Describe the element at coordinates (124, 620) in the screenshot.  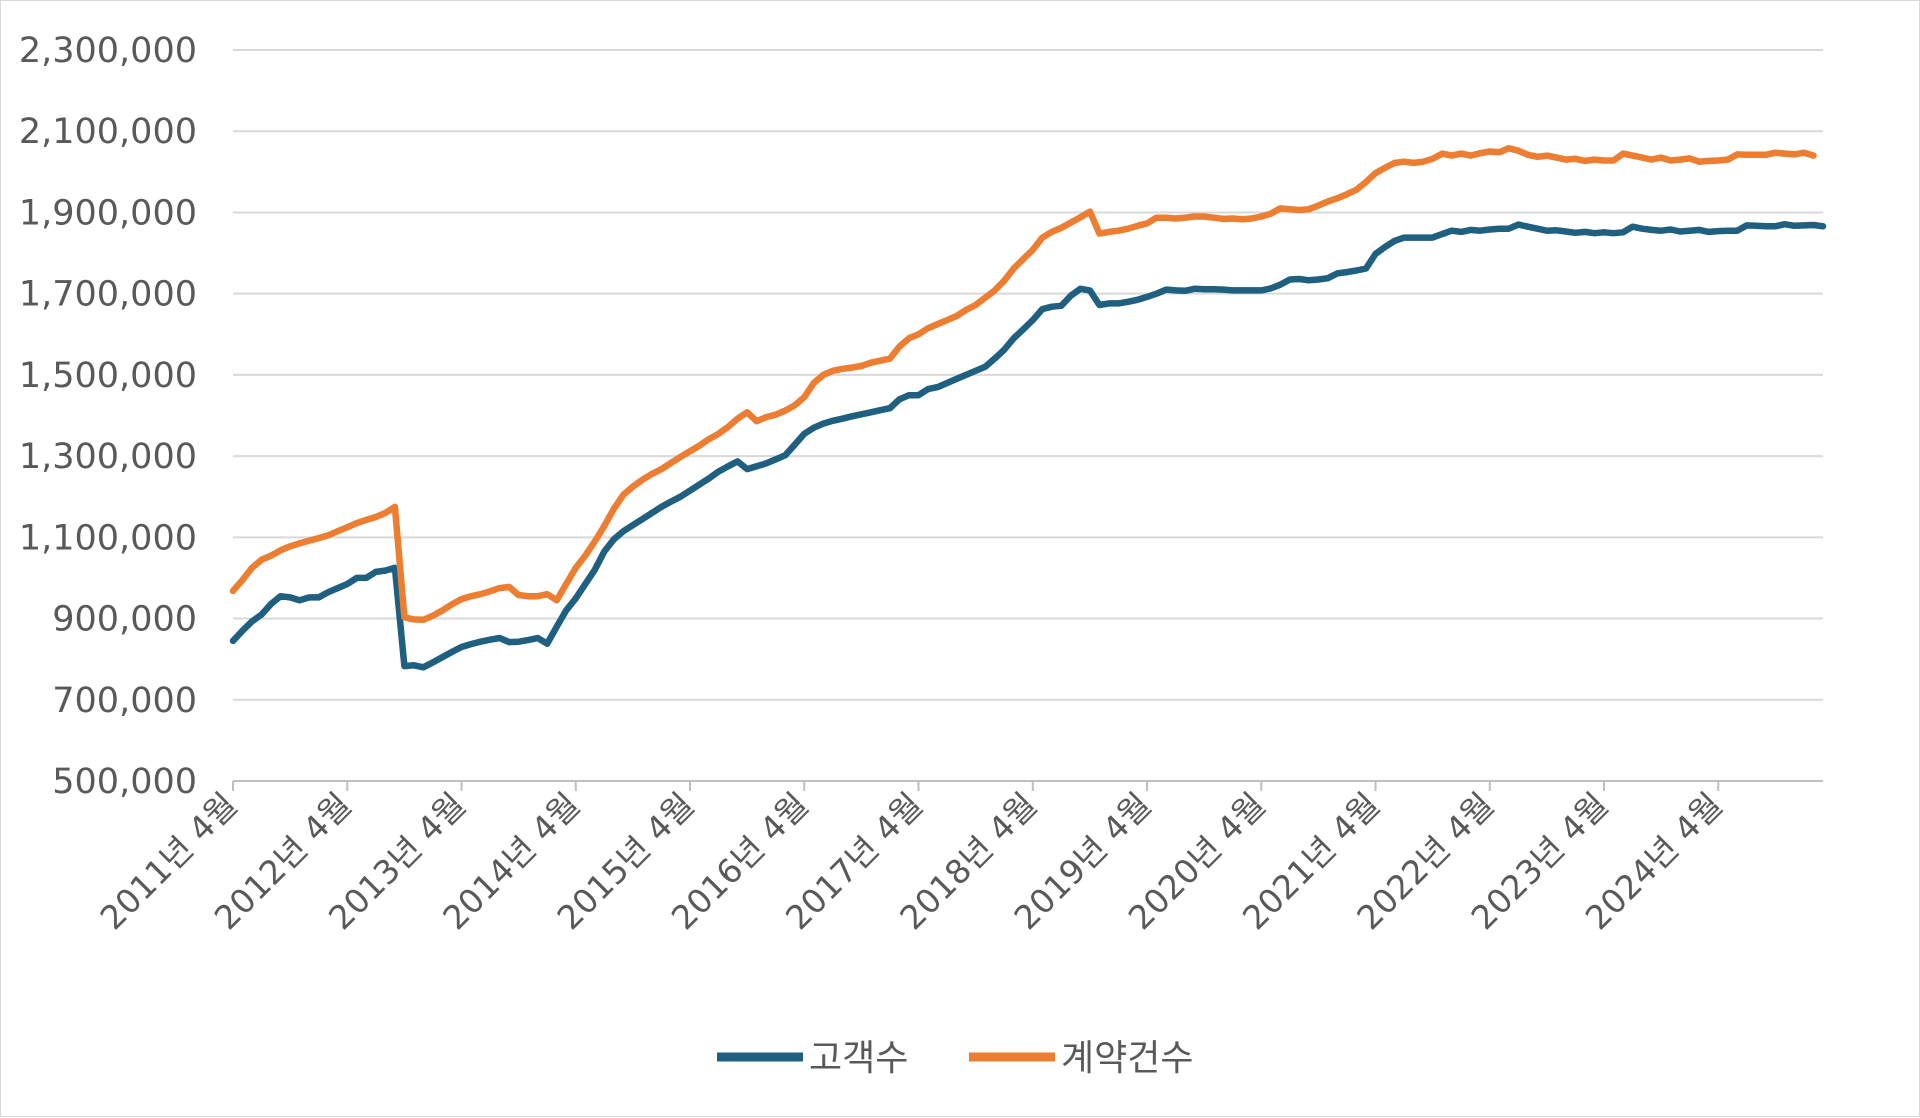
I see `y-tick-label: 900,000` at that location.